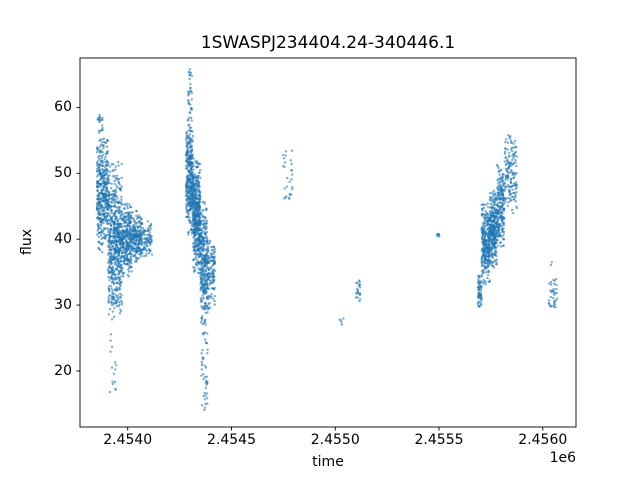 The image size is (640, 480). What do you see at coordinates (27, 242) in the screenshot?
I see `y-axis-label: flux` at bounding box center [27, 242].